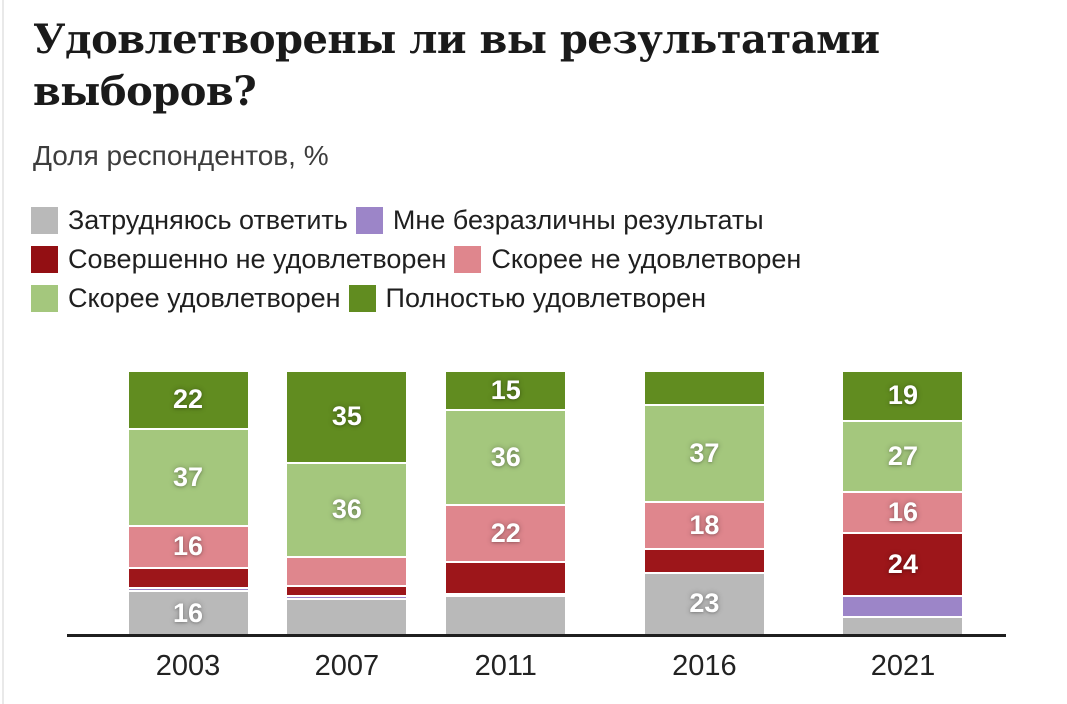 This screenshot has width=1067, height=704. Describe the element at coordinates (505, 666) in the screenshot. I see `x-axis-label-2011: 2011` at that location.